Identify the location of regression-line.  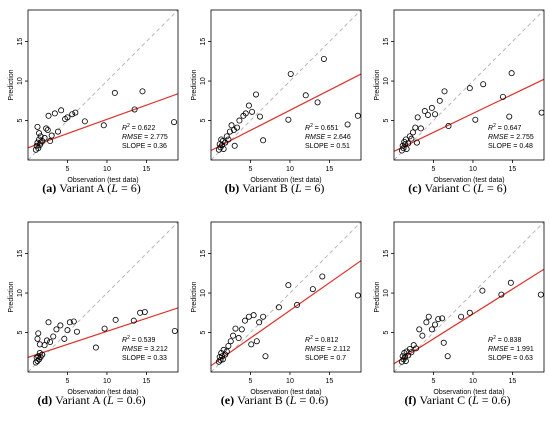
(469, 115).